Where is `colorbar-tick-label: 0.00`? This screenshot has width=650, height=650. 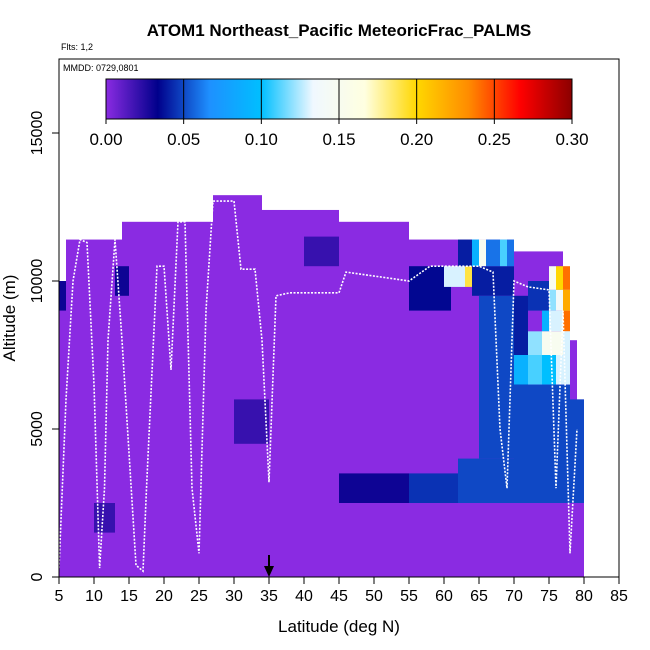
colorbar-tick-label: 0.00 is located at coordinates (105, 139).